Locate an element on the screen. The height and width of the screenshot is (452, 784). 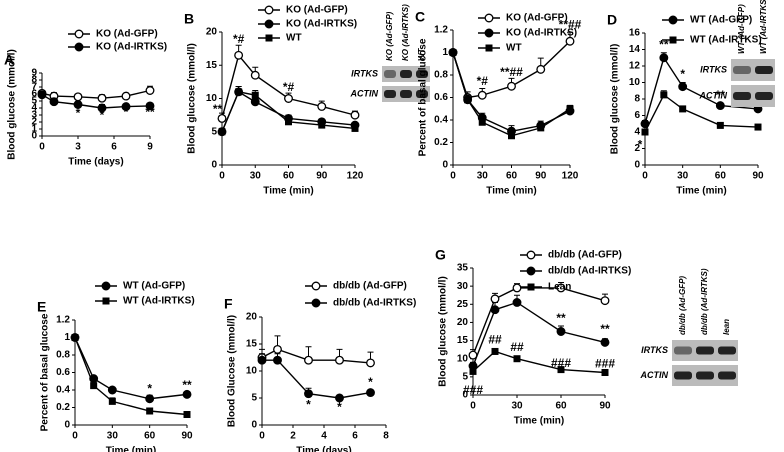
y-tick-label: 10 is located at coordinates (212, 98).